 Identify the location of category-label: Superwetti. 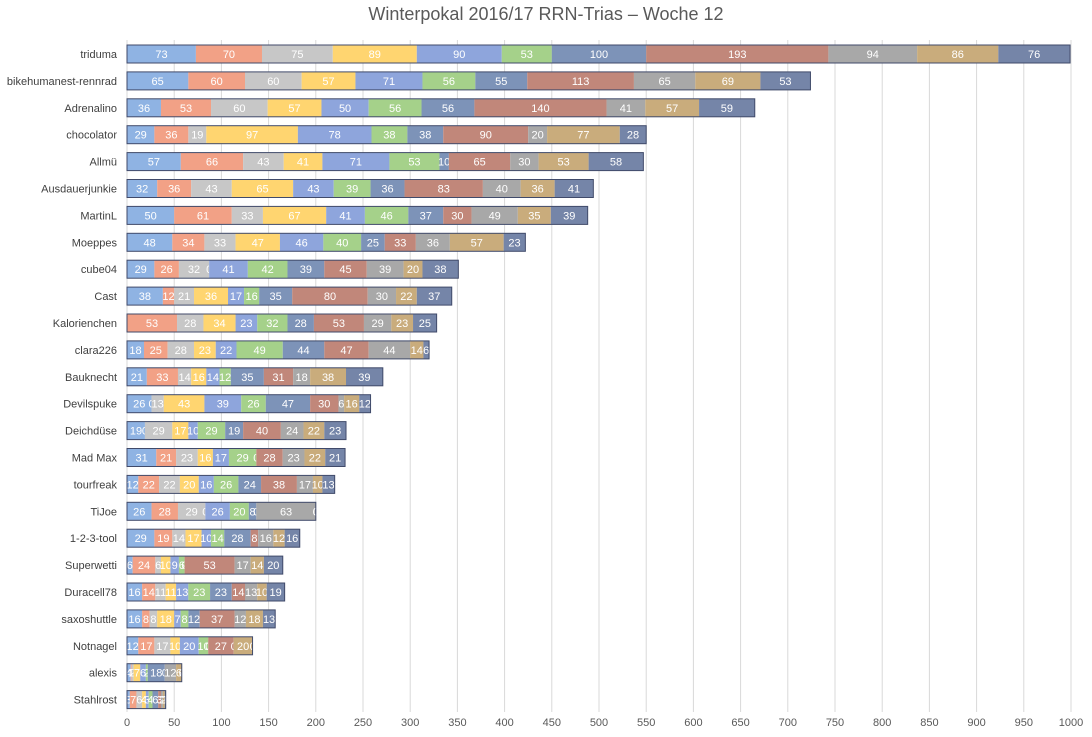
(91, 566).